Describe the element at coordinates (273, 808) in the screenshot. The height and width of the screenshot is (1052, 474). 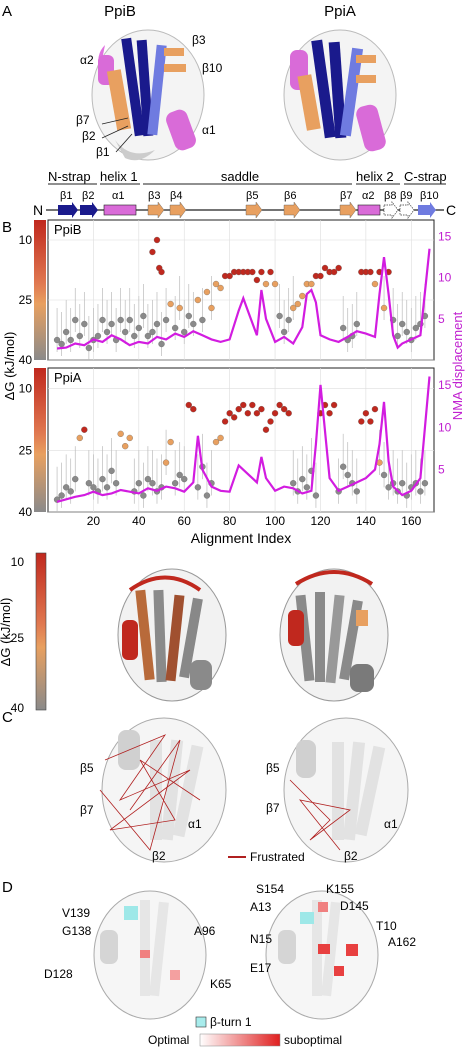
I see `c-label-b7-right: β7` at that location.